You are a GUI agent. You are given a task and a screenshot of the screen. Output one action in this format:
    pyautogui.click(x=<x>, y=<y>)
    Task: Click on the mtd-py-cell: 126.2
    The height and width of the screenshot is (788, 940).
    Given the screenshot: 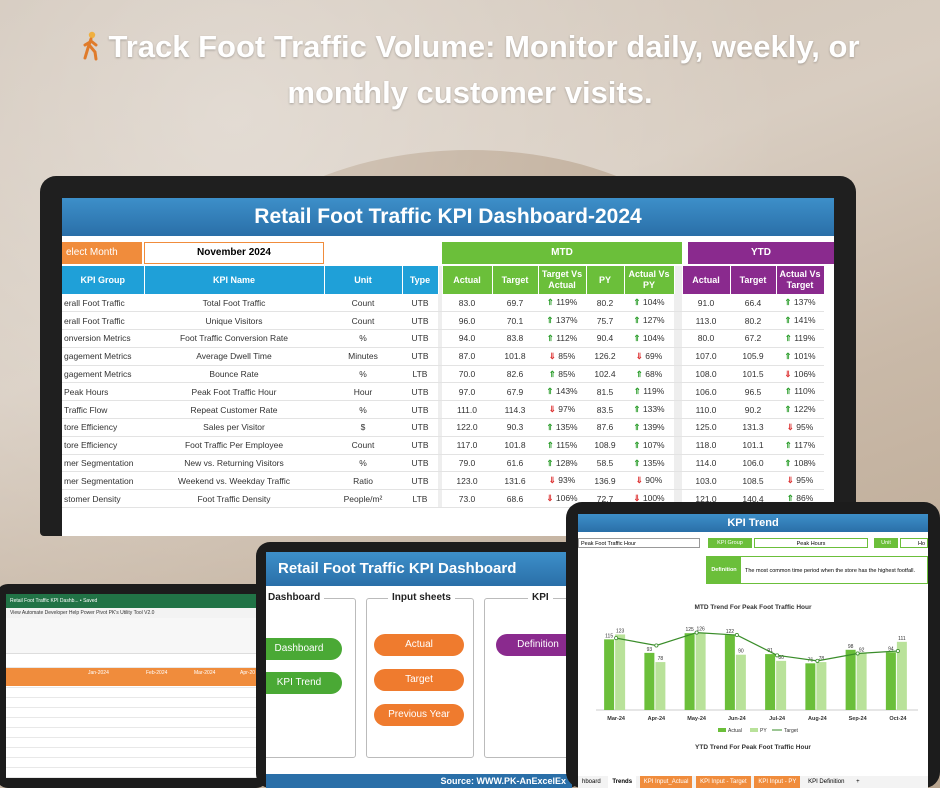 What is the action you would take?
    pyautogui.click(x=605, y=356)
    